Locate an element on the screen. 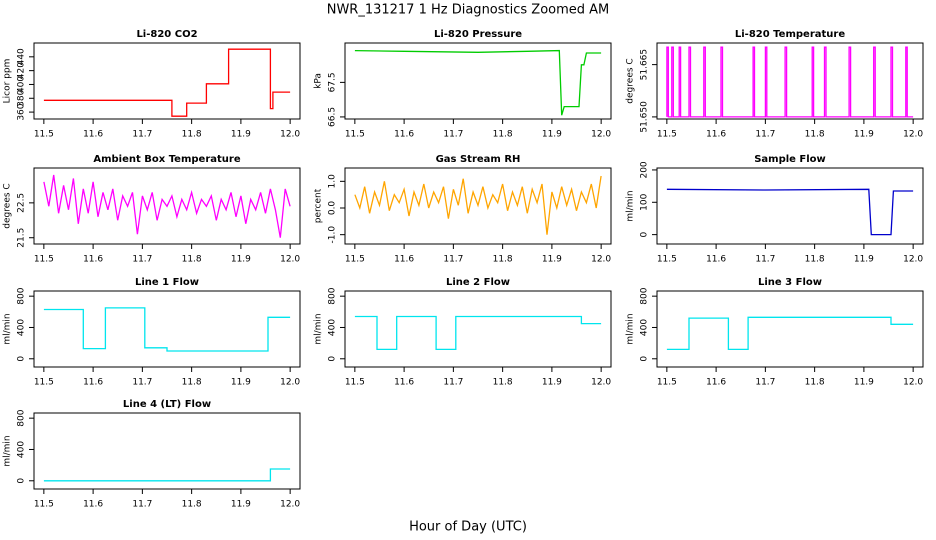  x-axis-label: Hour of Day (UTC) is located at coordinates (468, 527).